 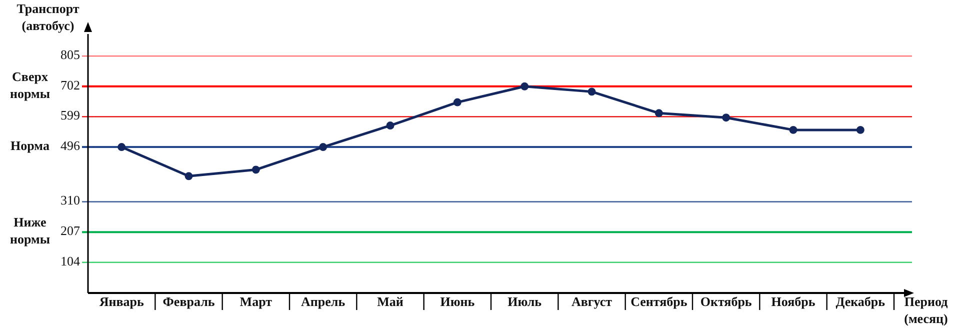 What do you see at coordinates (70, 84) in the screenshot?
I see `y-tick-label: 702` at bounding box center [70, 84].